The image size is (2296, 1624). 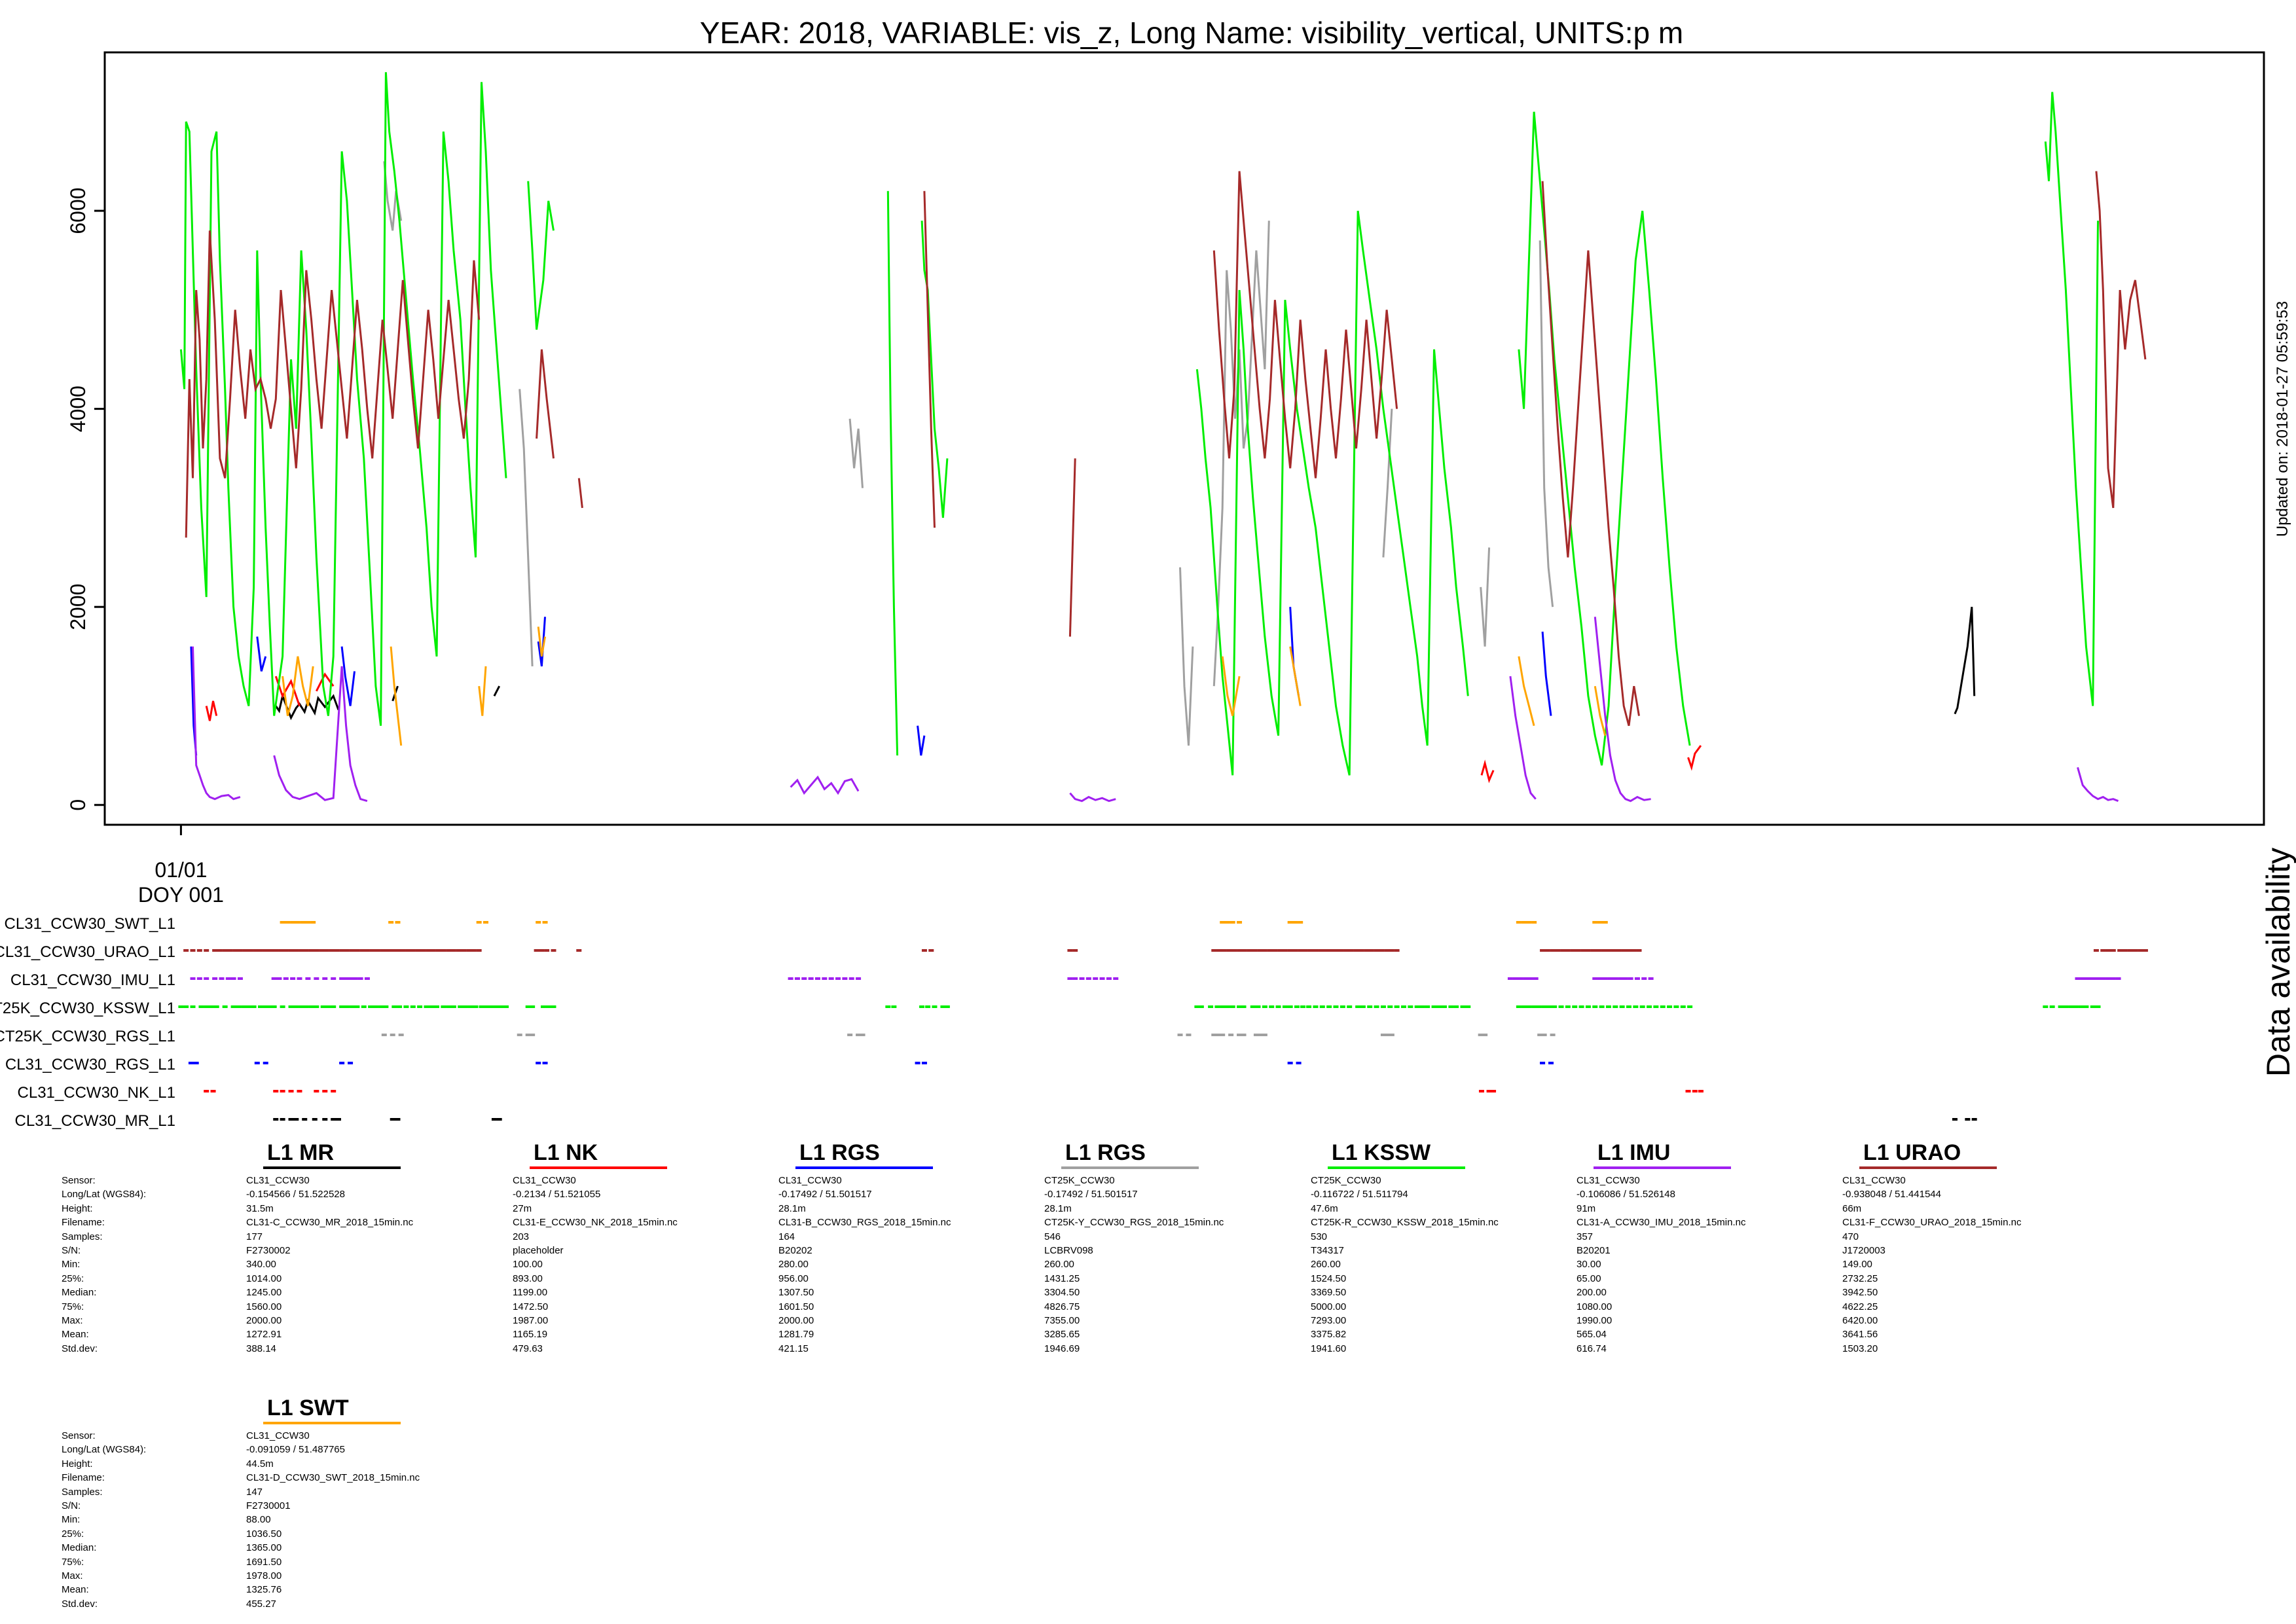 I want to click on stats-values-3-row: 7355.00, so click(x=1062, y=1320).